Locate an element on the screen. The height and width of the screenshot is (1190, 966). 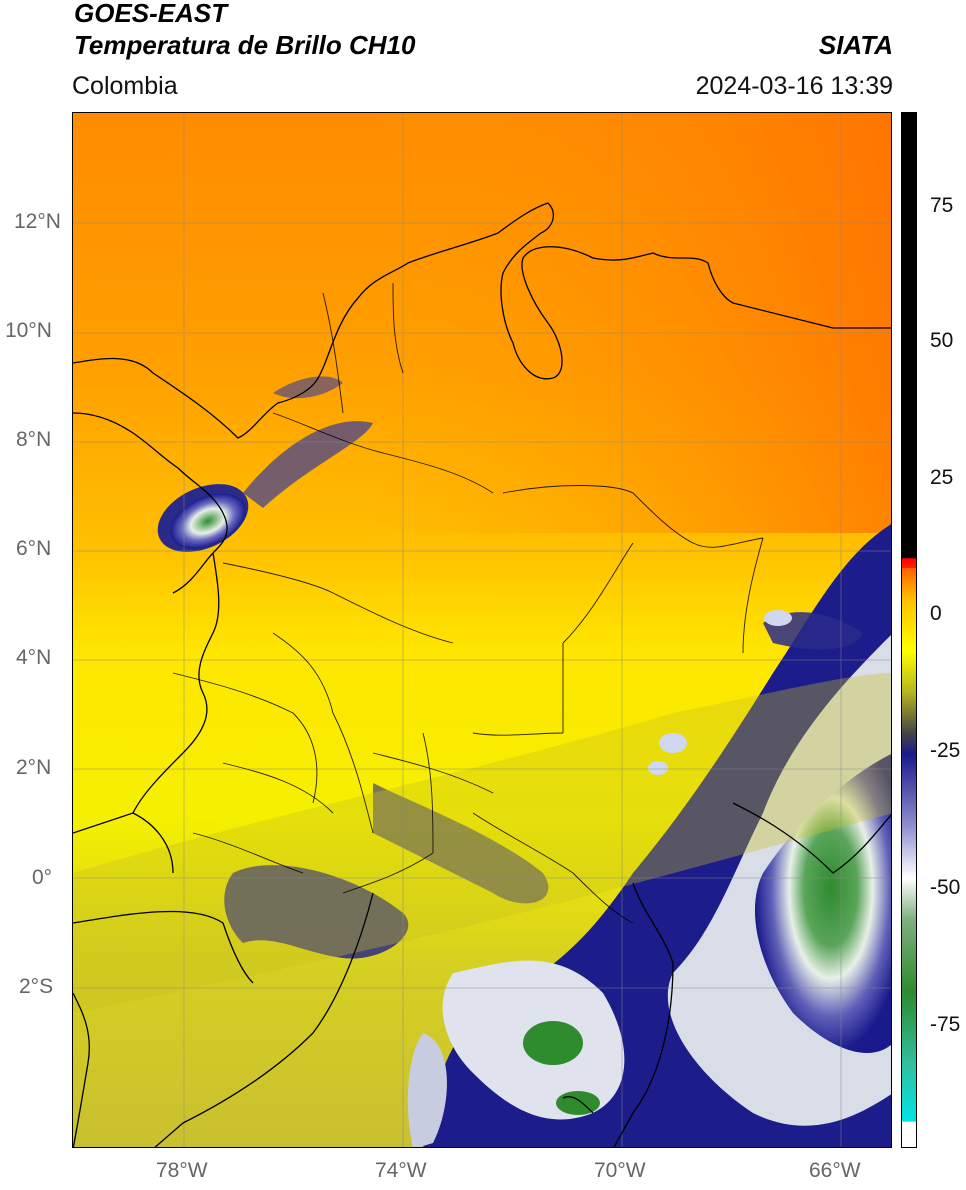
lat-label-2n: 2°N is located at coordinates (34, 767).